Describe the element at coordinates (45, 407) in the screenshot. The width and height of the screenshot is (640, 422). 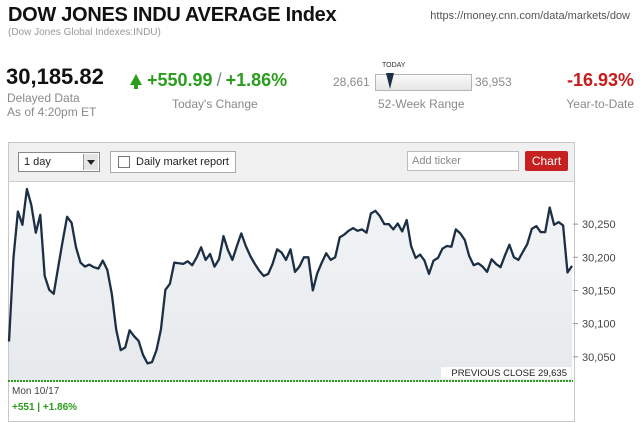
I see `footer-change: +551 | +1.86%` at that location.